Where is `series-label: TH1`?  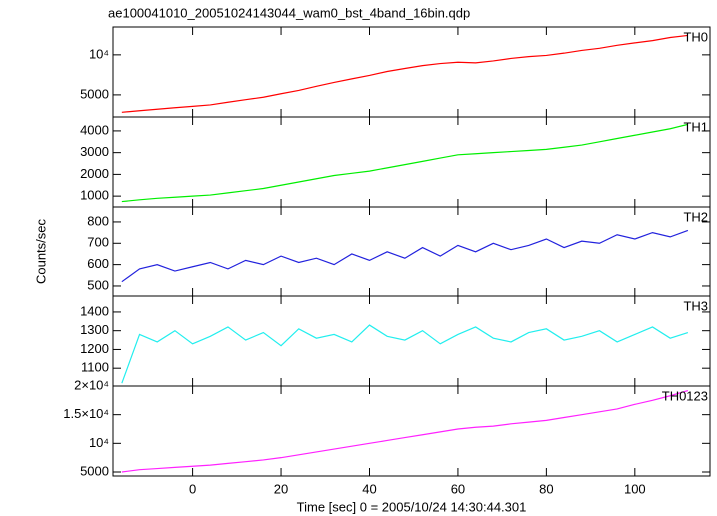
series-label: TH1 is located at coordinates (695, 126).